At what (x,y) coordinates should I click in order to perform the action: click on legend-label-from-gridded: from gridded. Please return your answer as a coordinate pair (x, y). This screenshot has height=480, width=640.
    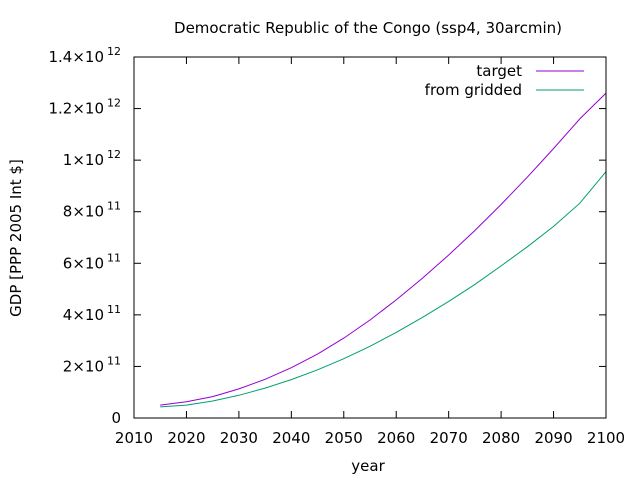
    Looking at the image, I should click on (473, 90).